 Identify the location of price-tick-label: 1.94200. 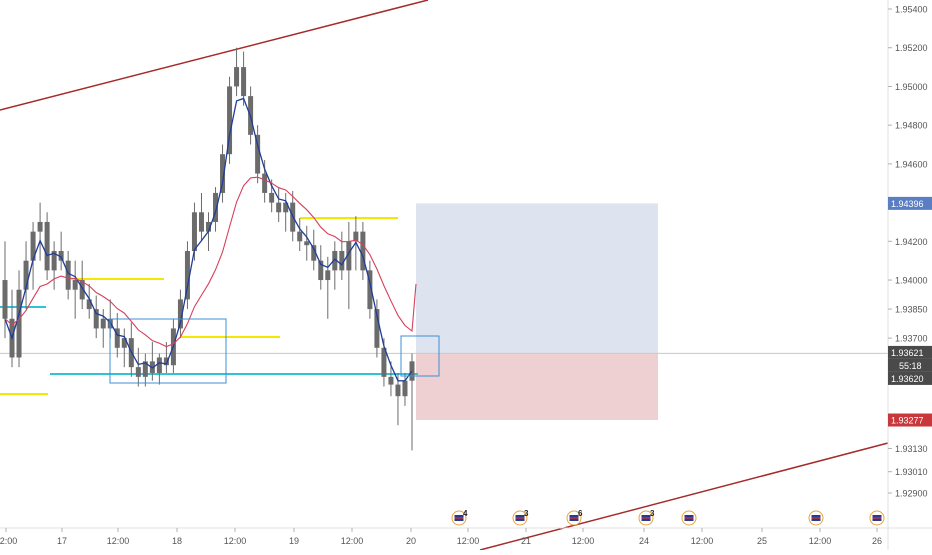
(911, 242).